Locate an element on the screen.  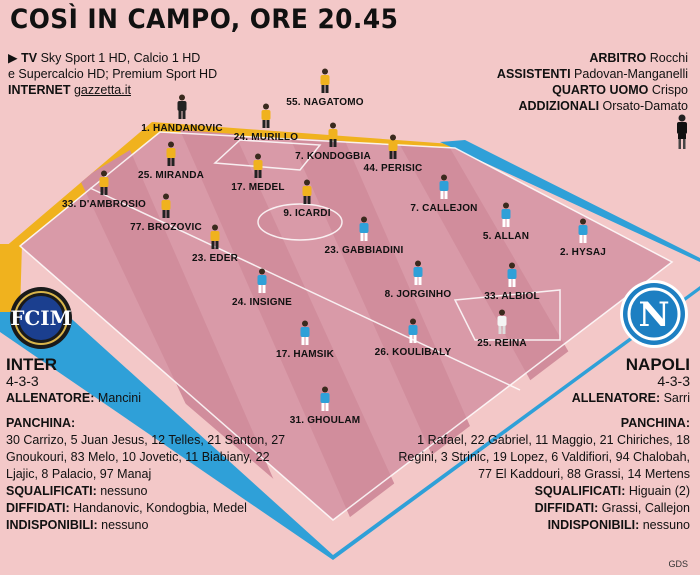
napoli-suspended: Higuain (2) is located at coordinates (659, 491).